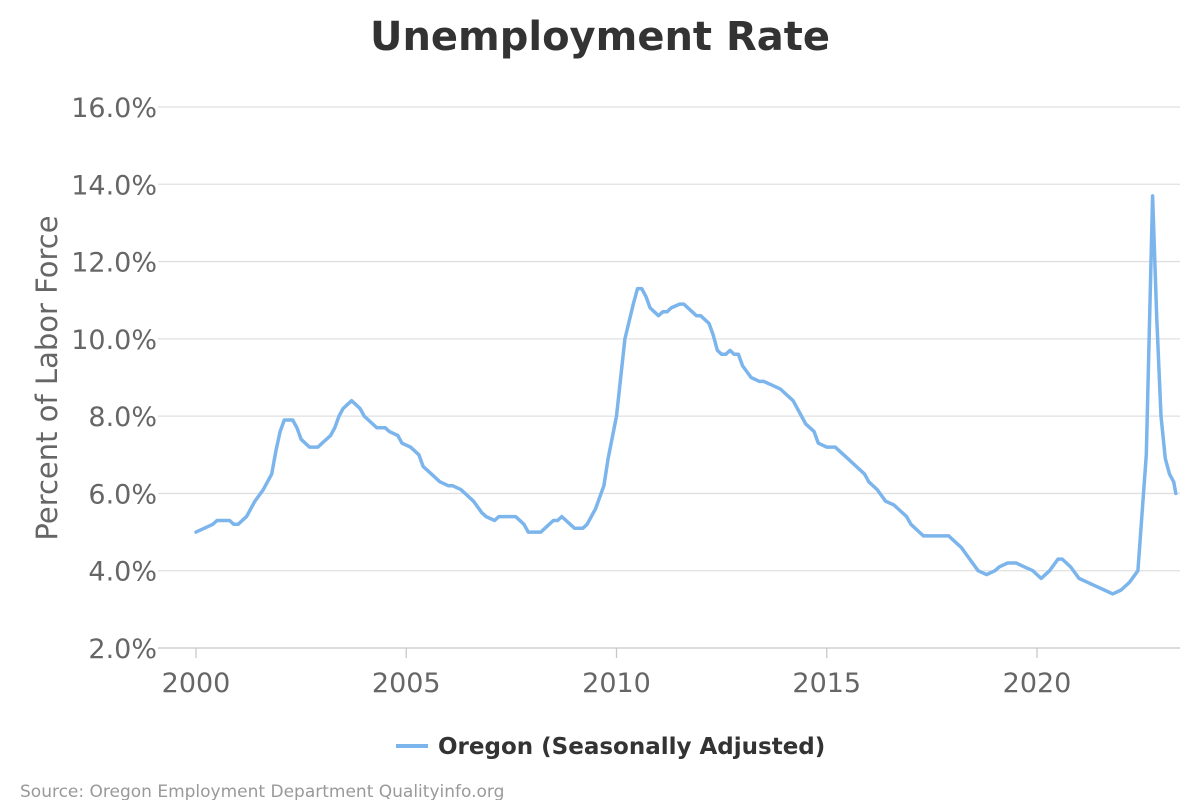  Describe the element at coordinates (122, 417) in the screenshot. I see `y-tick-label: 8.0%` at that location.